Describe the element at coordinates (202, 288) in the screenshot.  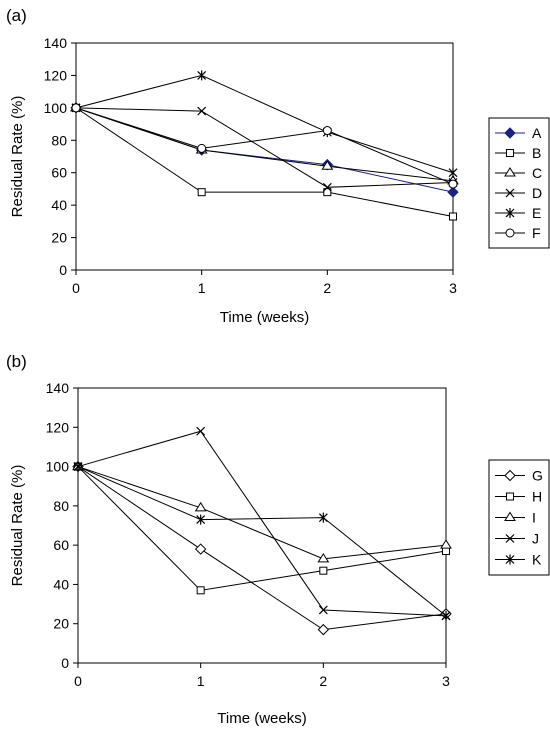
I see `chart-0-x-tick-label: 1` at that location.